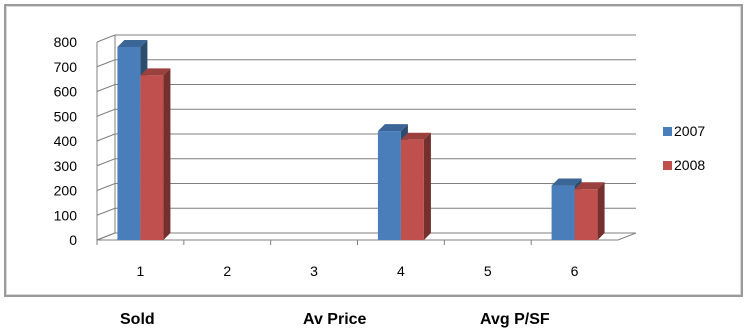 The height and width of the screenshot is (335, 747). What do you see at coordinates (227, 271) in the screenshot?
I see `x-tick-label: 2` at bounding box center [227, 271].